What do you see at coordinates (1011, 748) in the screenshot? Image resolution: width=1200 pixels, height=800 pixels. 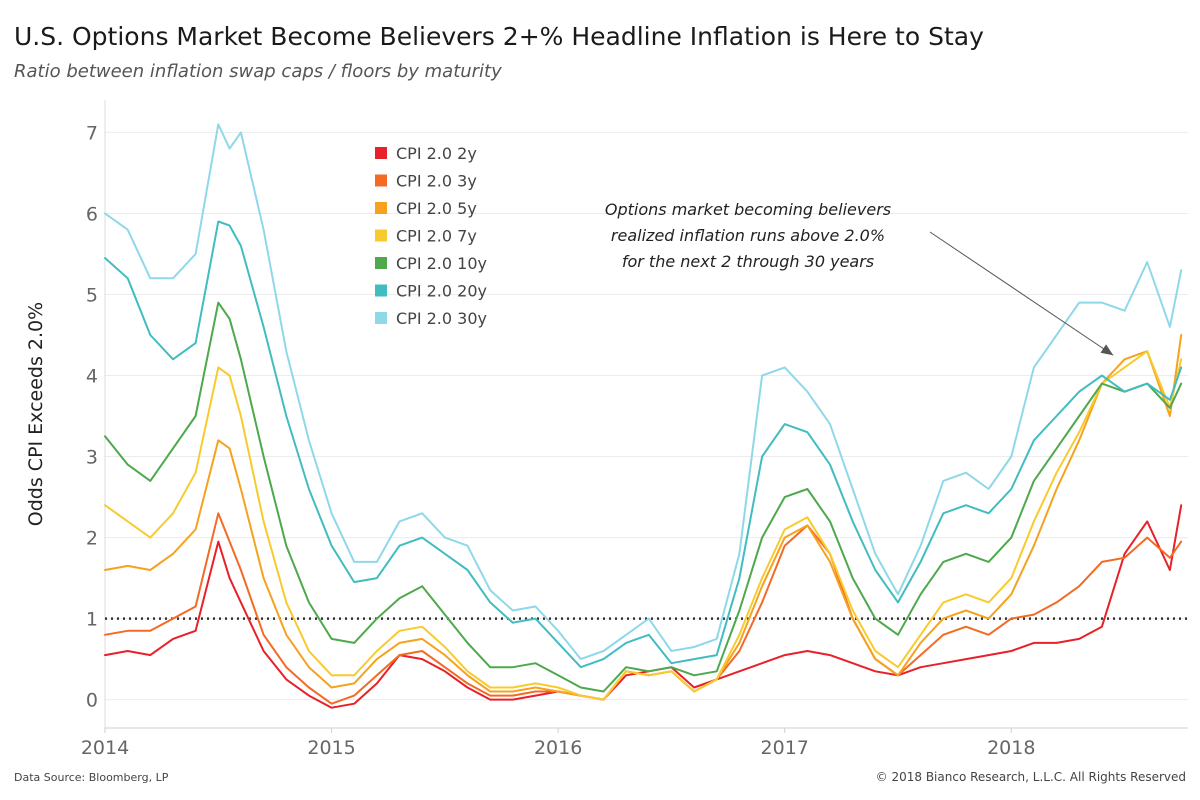 I see `x-tick-label: 2018` at bounding box center [1011, 748].